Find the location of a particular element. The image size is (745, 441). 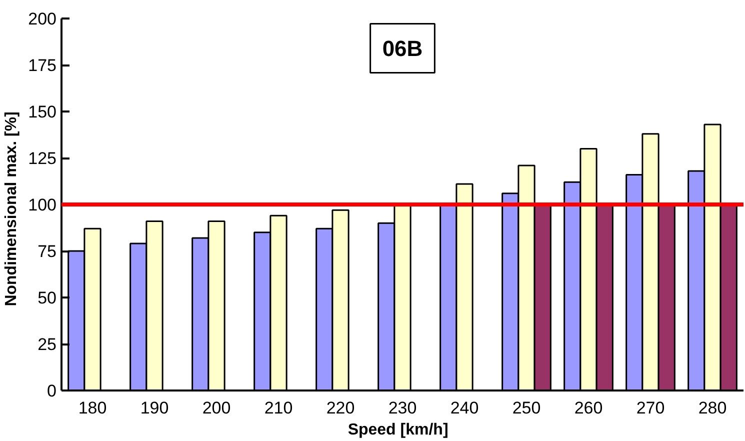

x-tick-label: 280 is located at coordinates (712, 408).